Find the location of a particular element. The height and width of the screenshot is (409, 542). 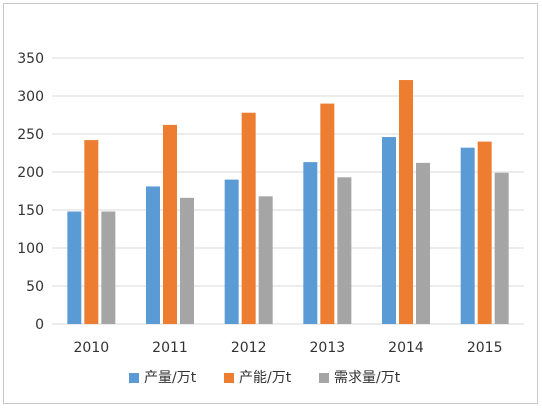

legend: 产量/万t 产能/万t 需求量/万t is located at coordinates (265, 378).